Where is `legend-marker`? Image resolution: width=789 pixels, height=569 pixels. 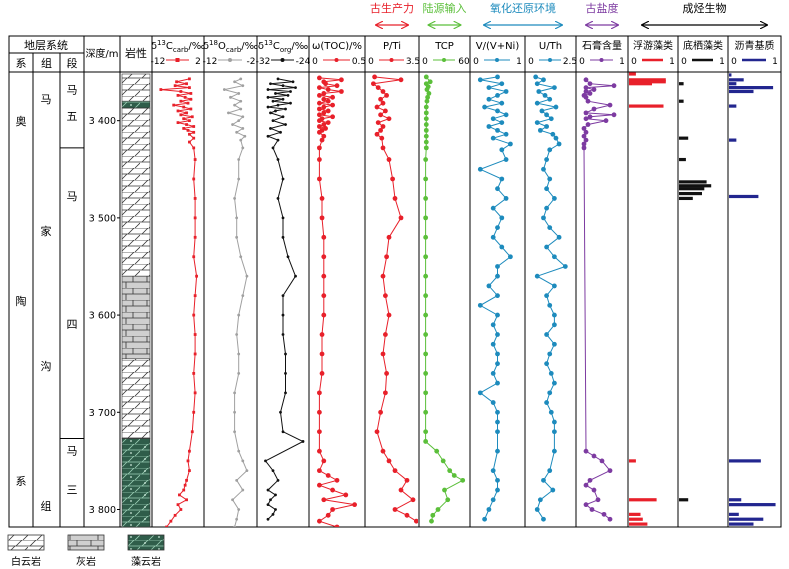 legend-marker is located at coordinates (391, 60).